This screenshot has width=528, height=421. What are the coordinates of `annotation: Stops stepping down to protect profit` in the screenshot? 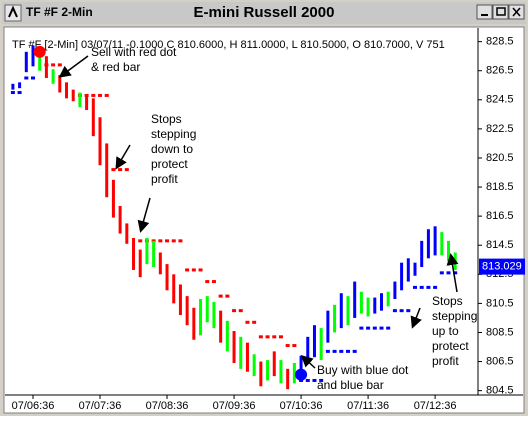 It's located at (173, 149).